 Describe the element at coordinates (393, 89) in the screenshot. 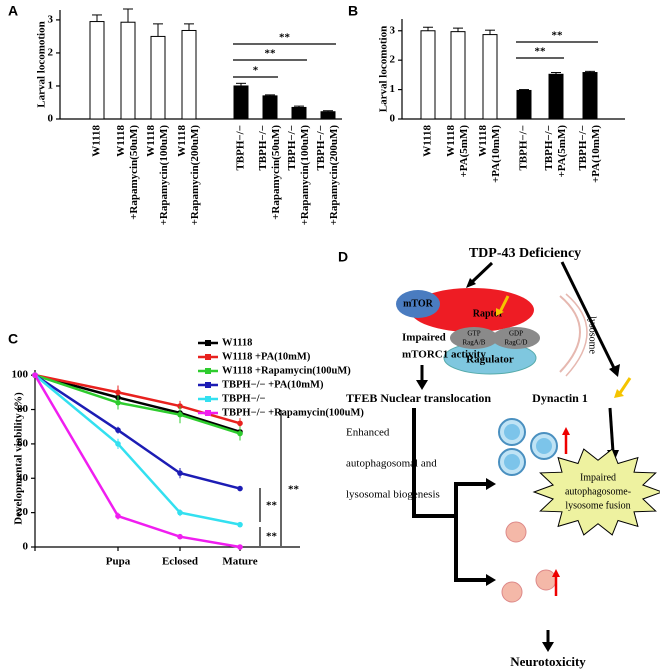

I see `y-tick-label: 1` at that location.